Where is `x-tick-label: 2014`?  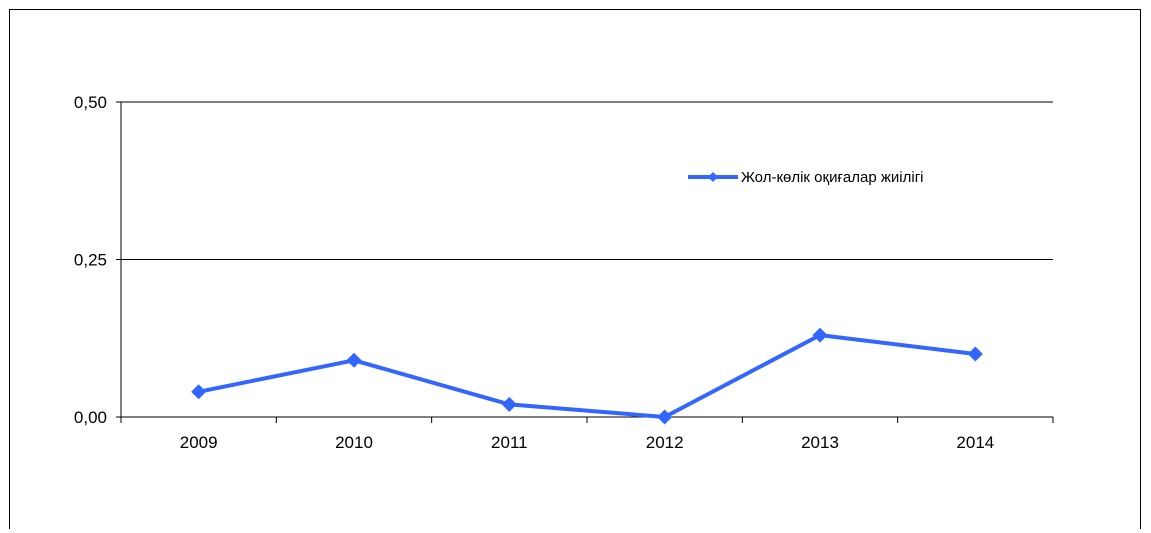
x-tick-label: 2014 is located at coordinates (975, 442).